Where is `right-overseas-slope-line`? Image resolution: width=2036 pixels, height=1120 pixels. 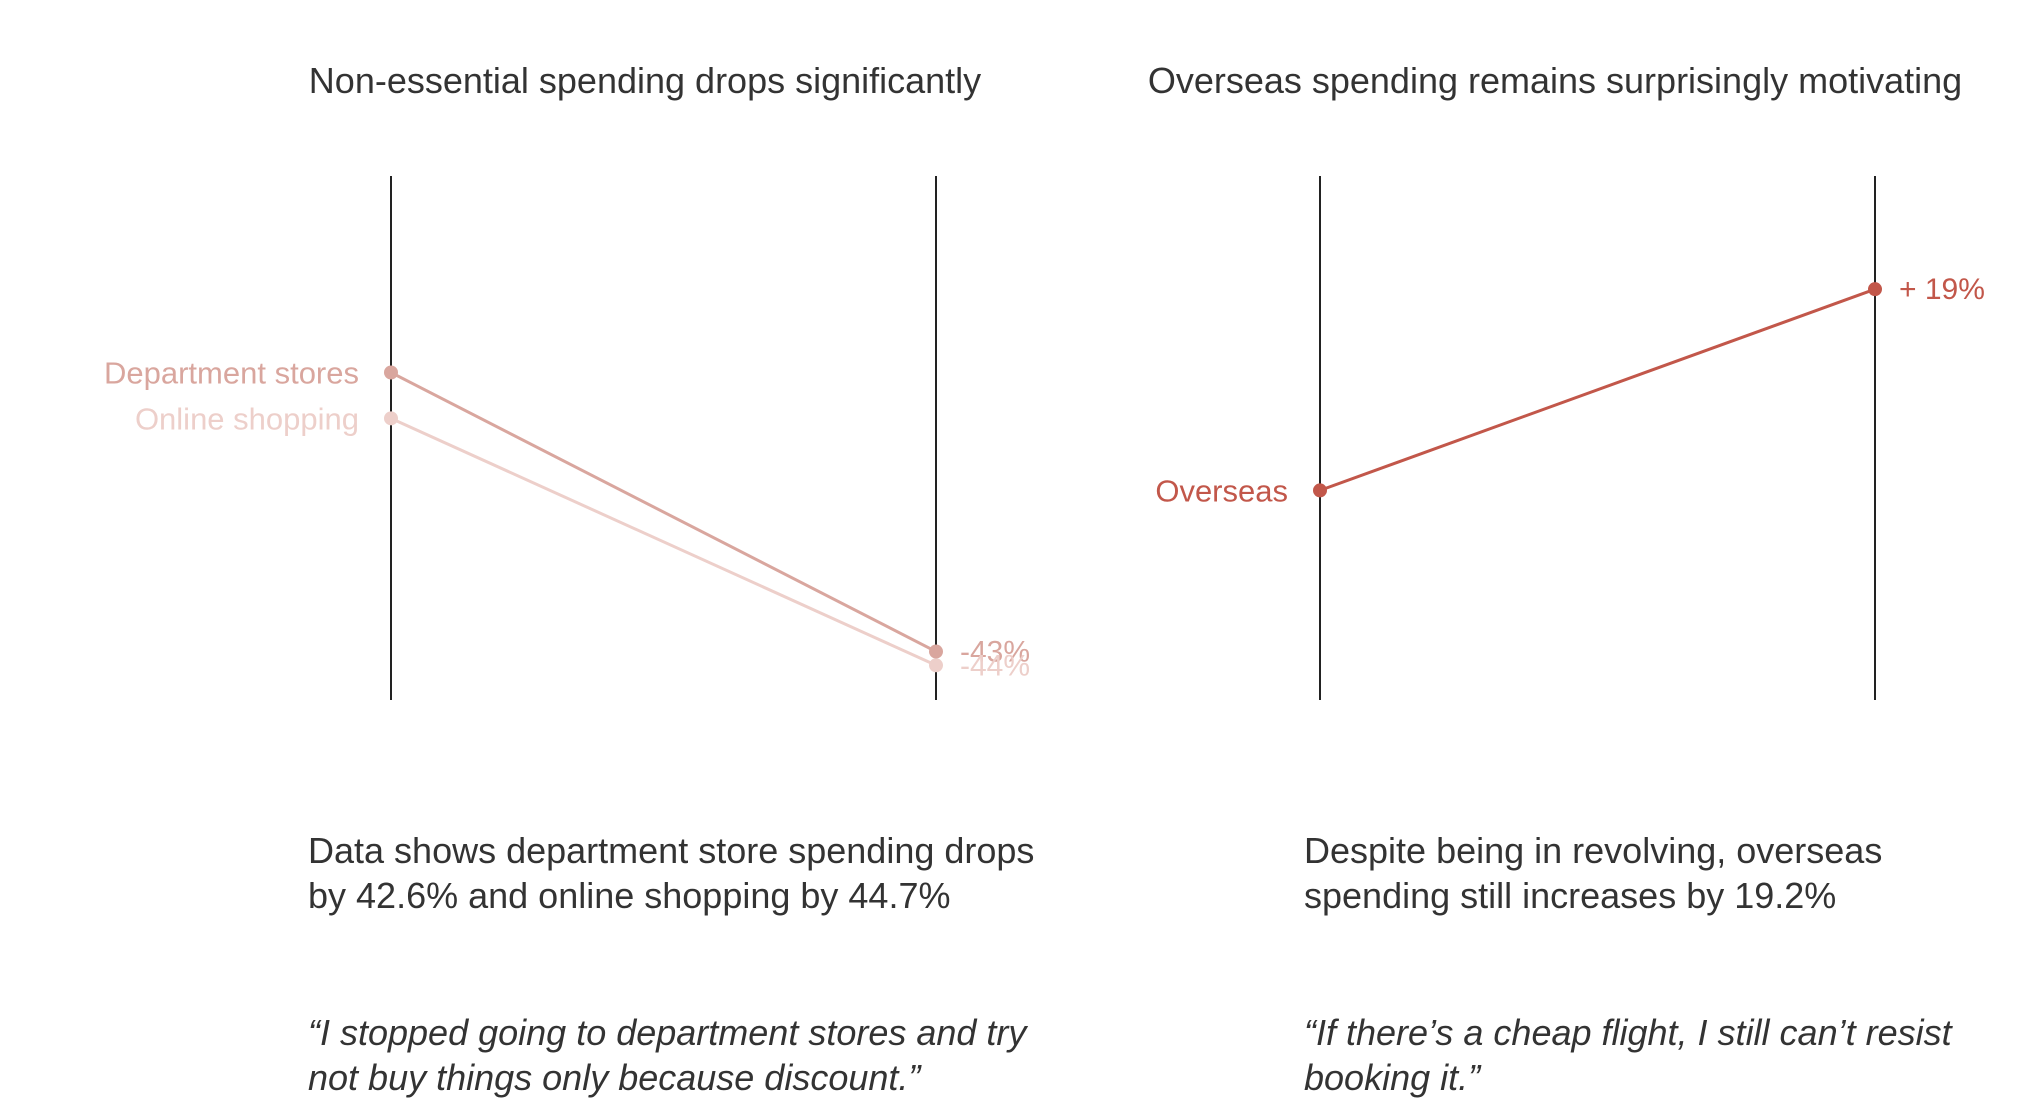
right-overseas-slope-line is located at coordinates (1597, 389).